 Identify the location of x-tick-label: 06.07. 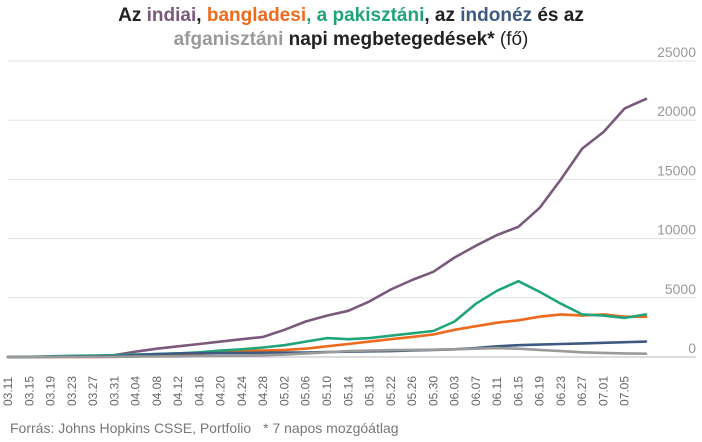
(476, 391).